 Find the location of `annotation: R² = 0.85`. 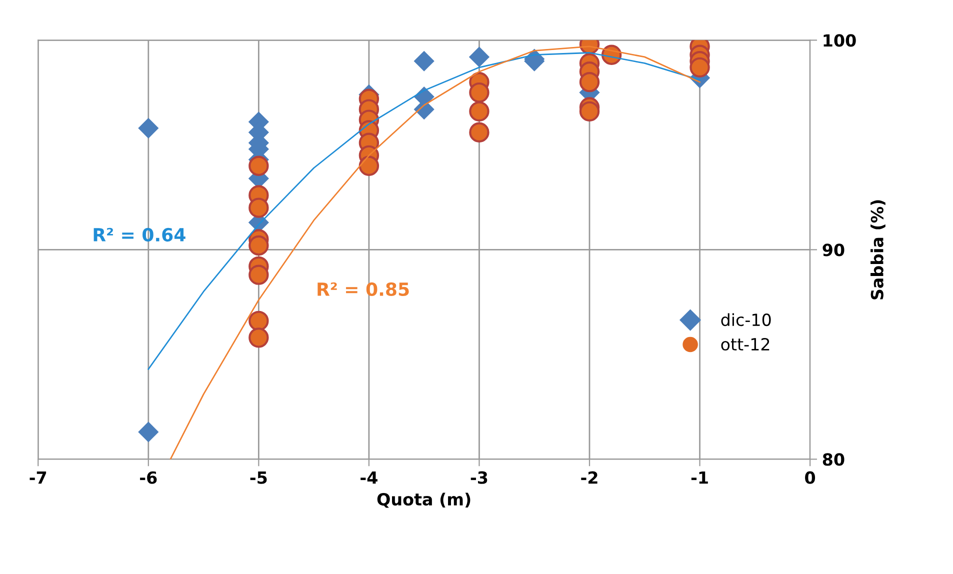

annotation: R² = 0.85 is located at coordinates (363, 289).